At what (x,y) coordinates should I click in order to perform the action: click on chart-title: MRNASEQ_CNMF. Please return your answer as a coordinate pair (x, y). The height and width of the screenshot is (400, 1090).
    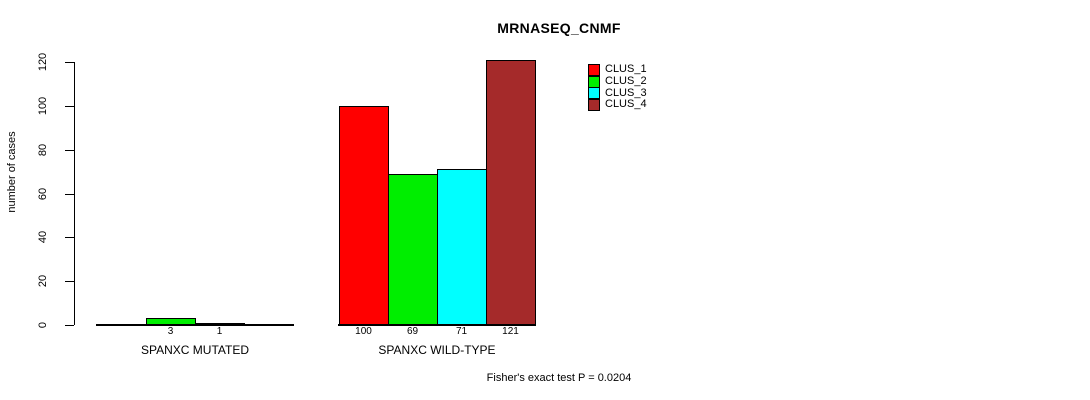
    Looking at the image, I should click on (559, 28).